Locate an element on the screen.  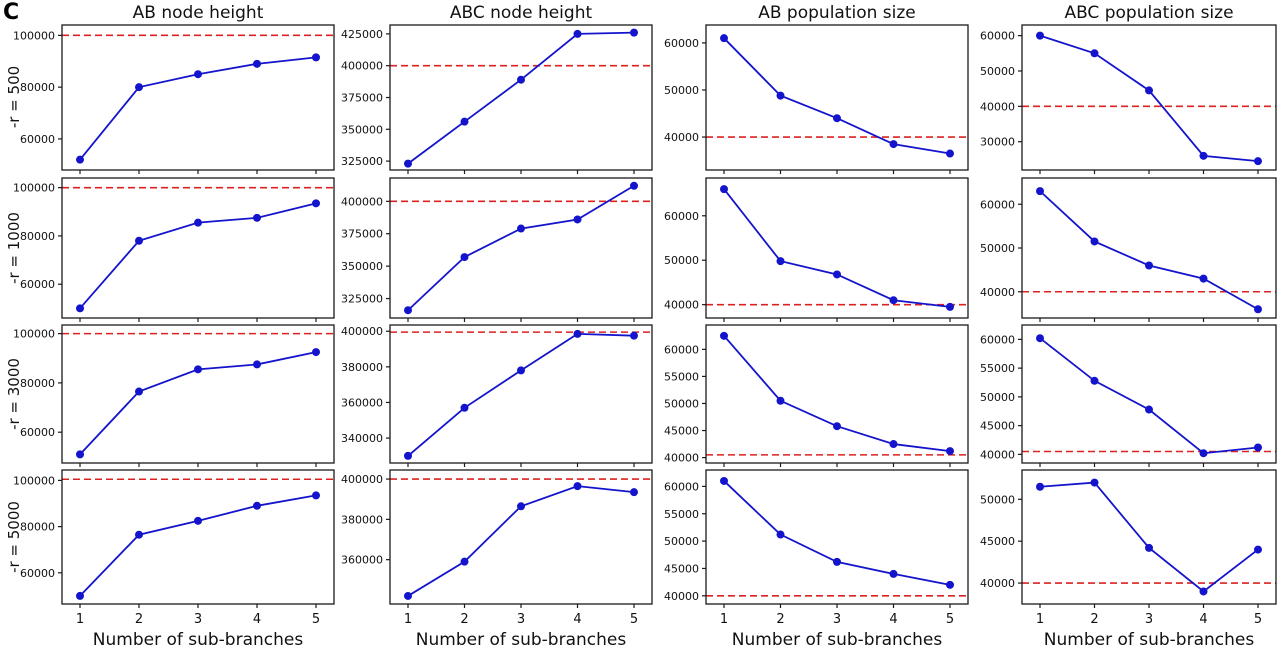
subplot: 40000 45000 50000 55000 60000 is located at coordinates (1128, 395).